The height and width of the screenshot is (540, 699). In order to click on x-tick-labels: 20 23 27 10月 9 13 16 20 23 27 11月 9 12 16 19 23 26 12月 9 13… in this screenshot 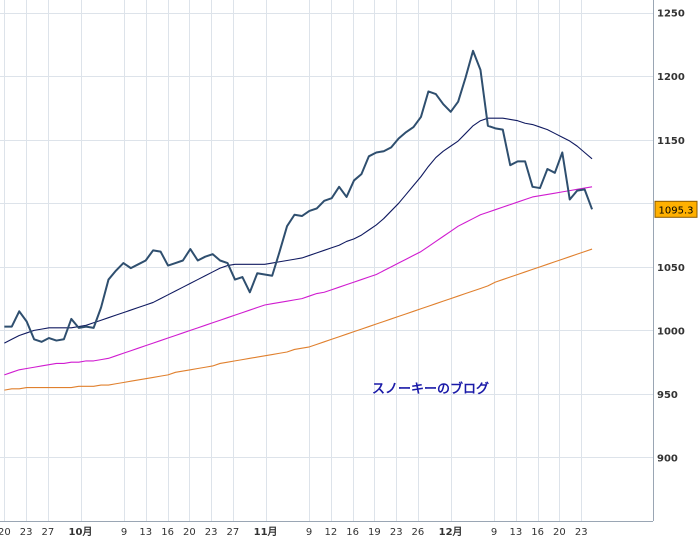, I will do `click(294, 532)`.